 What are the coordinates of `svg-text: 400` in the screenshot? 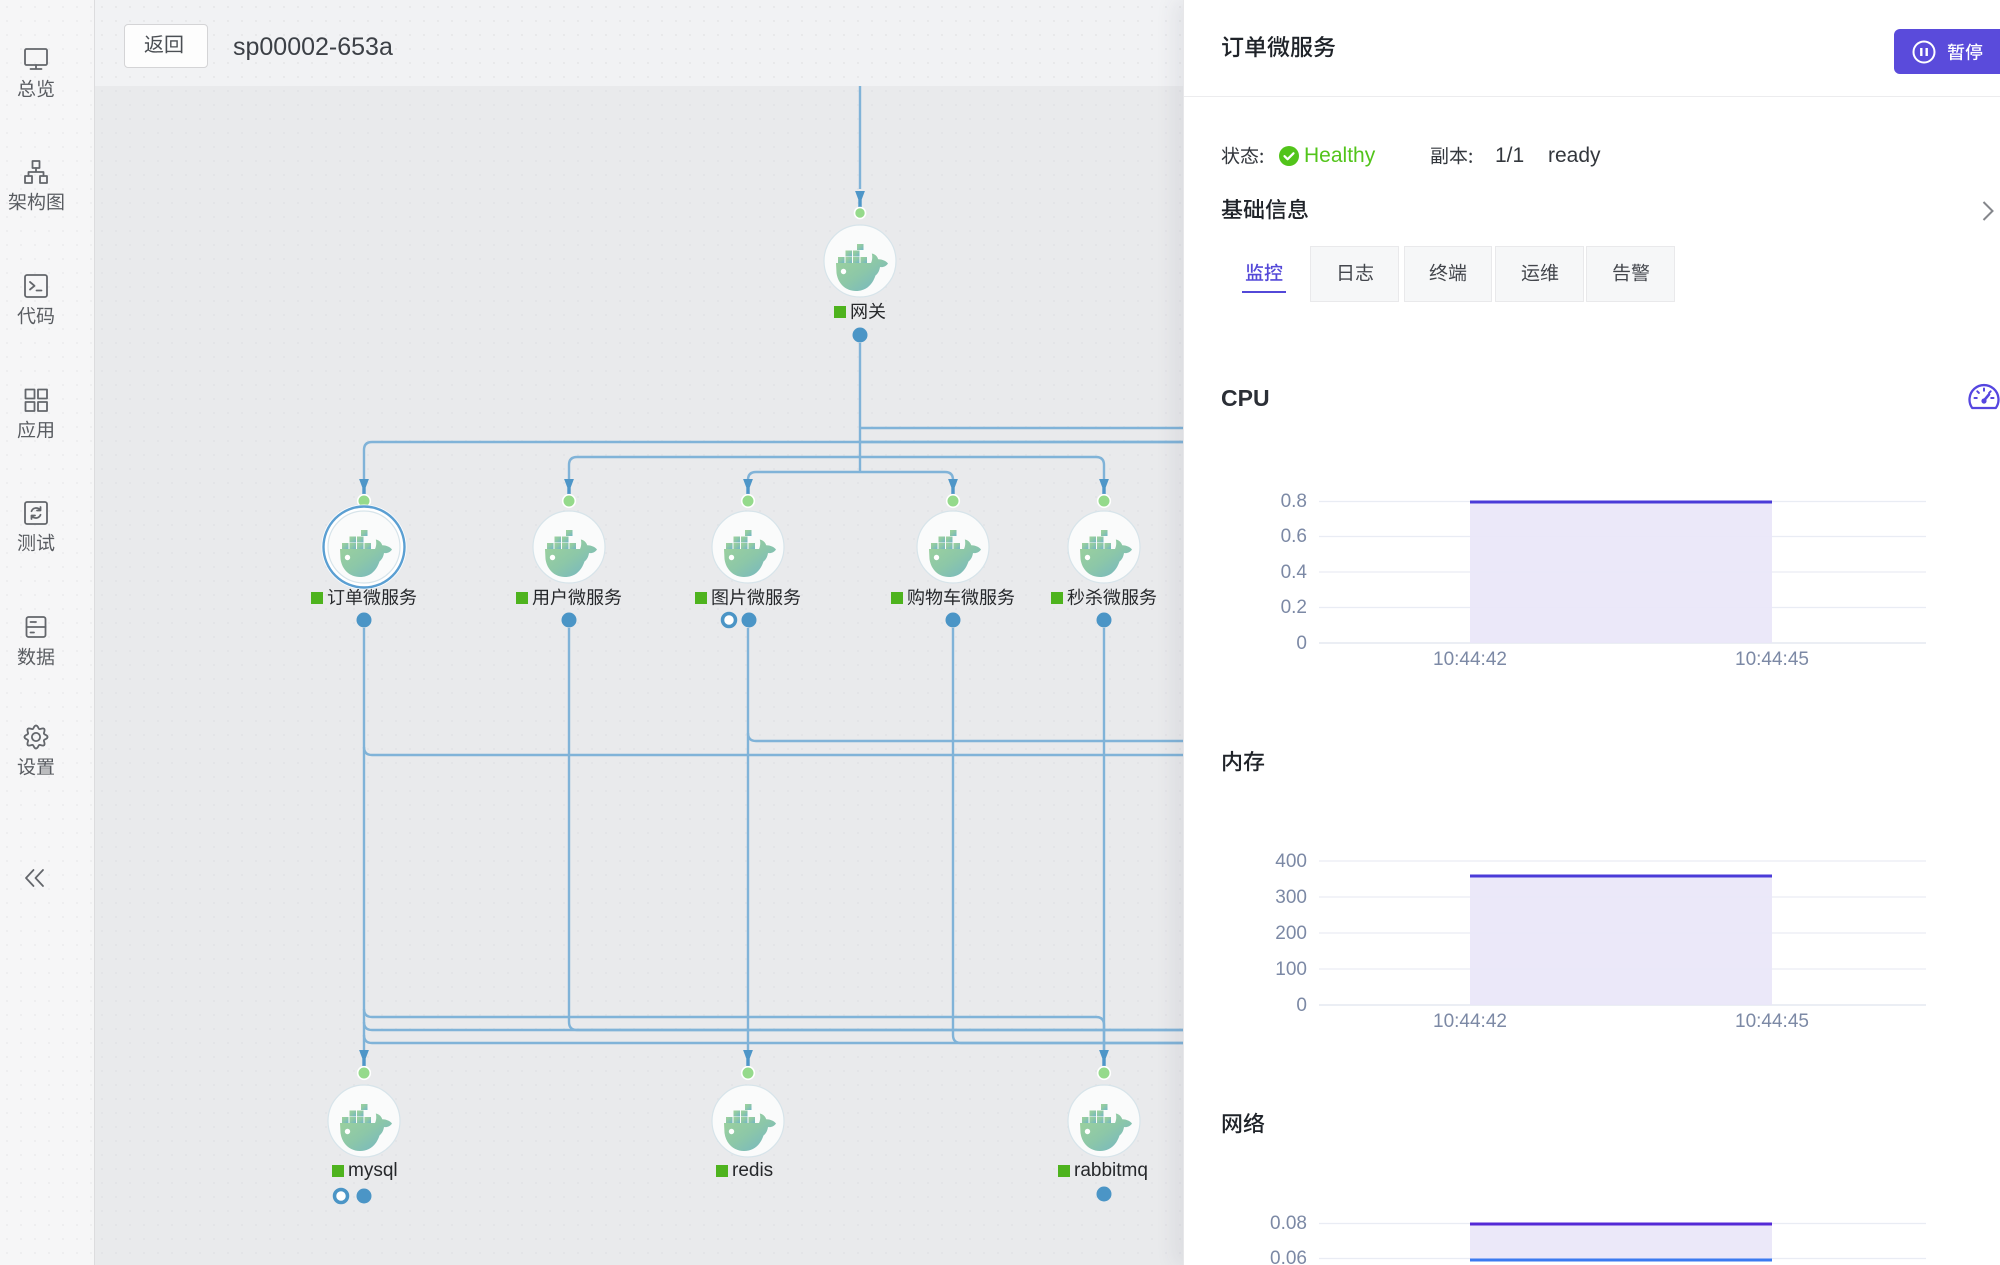 It's located at (1291, 861).